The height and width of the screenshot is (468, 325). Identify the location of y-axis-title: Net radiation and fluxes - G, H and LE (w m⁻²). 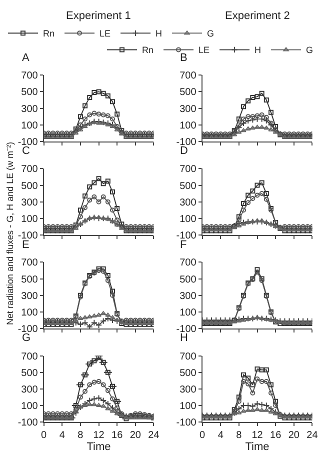
(10, 233).